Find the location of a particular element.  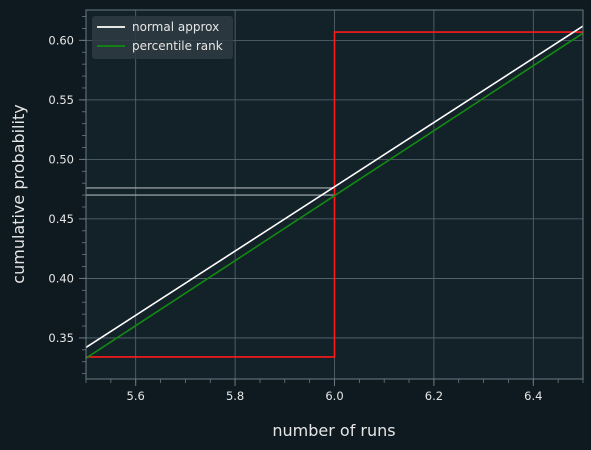

y-tick-label: 0.35 is located at coordinates (61, 338).